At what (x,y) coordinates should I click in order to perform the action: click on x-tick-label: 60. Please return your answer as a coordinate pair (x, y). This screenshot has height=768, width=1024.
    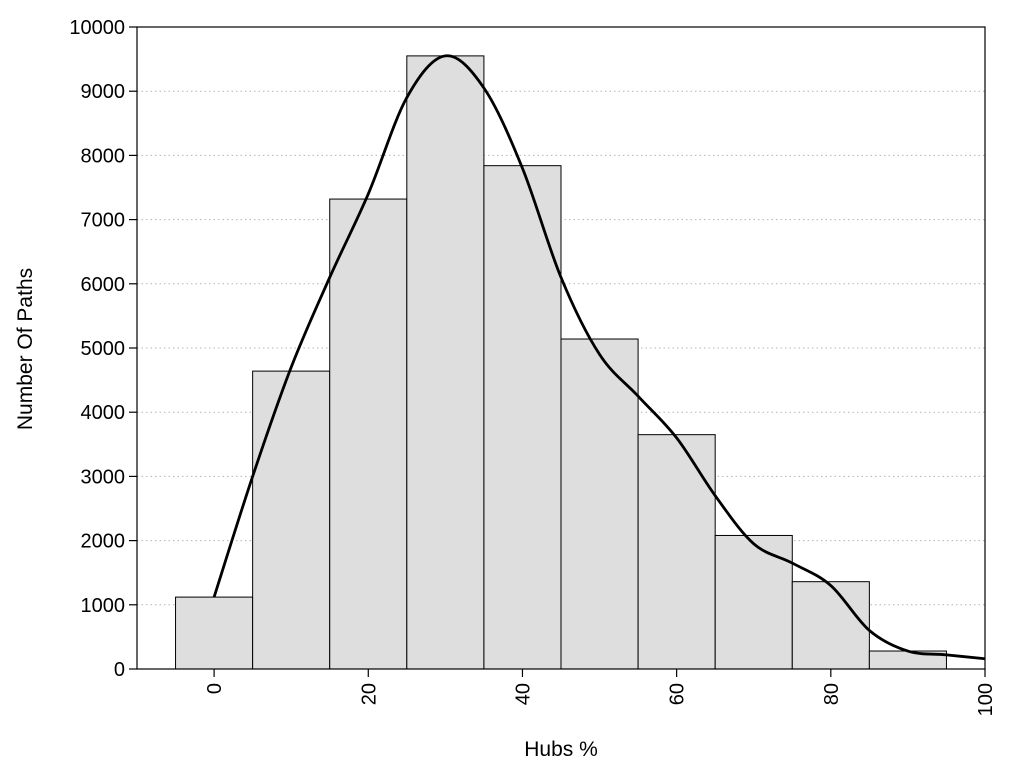
    Looking at the image, I should click on (678, 694).